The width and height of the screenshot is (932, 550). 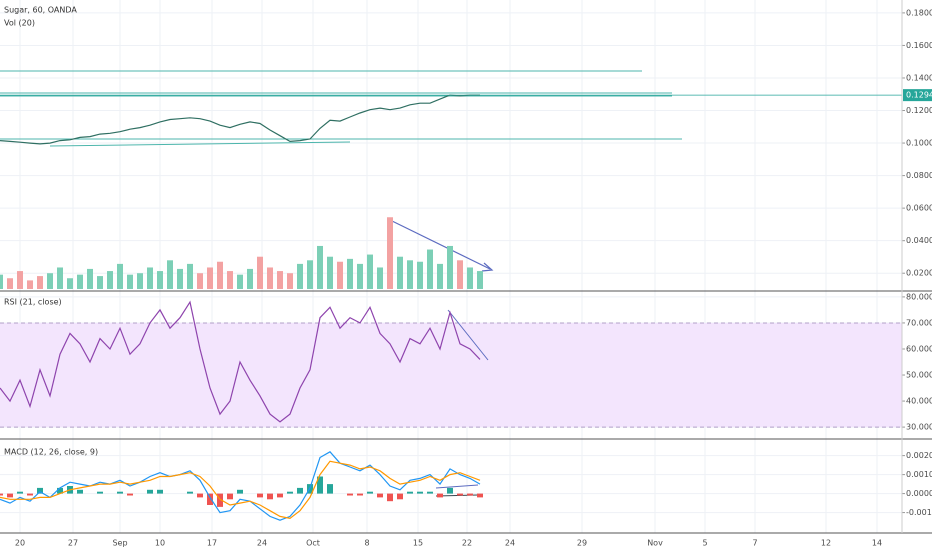 What do you see at coordinates (919, 512) in the screenshot?
I see `y-tick-label: -0.0010` at bounding box center [919, 512].